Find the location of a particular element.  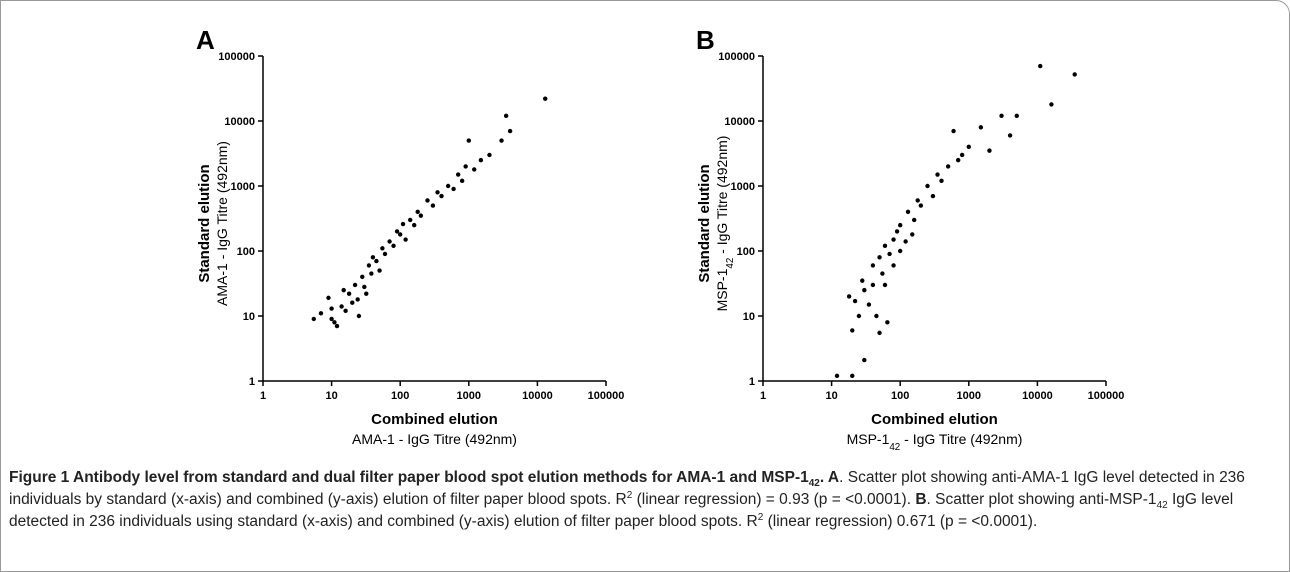

axis-label: MSP-142 - IgG Titre (492nm) is located at coordinates (935, 442).